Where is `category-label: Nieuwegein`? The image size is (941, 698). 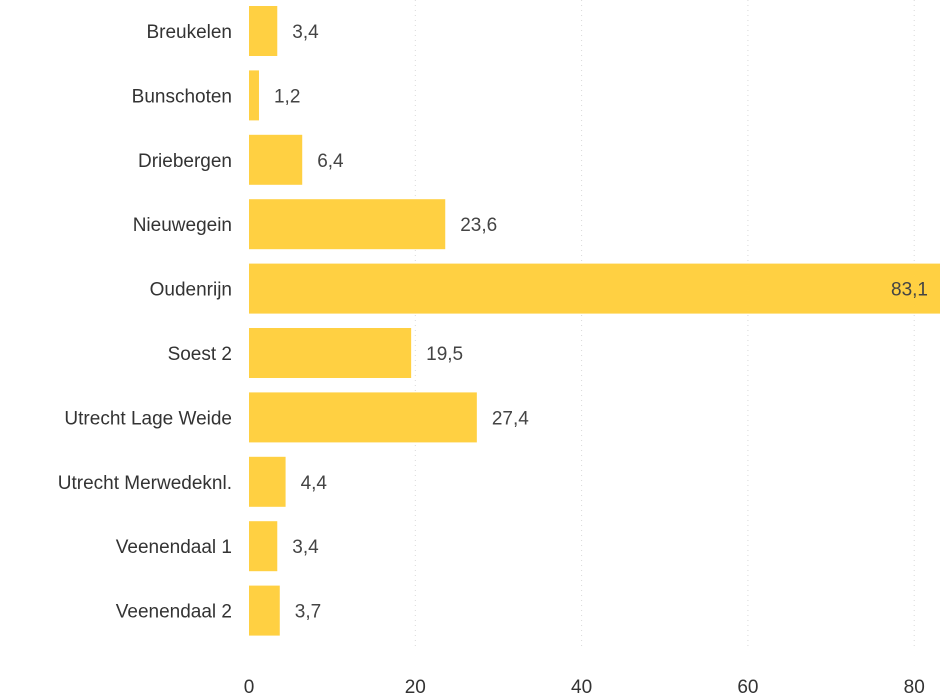 category-label: Nieuwegein is located at coordinates (182, 225).